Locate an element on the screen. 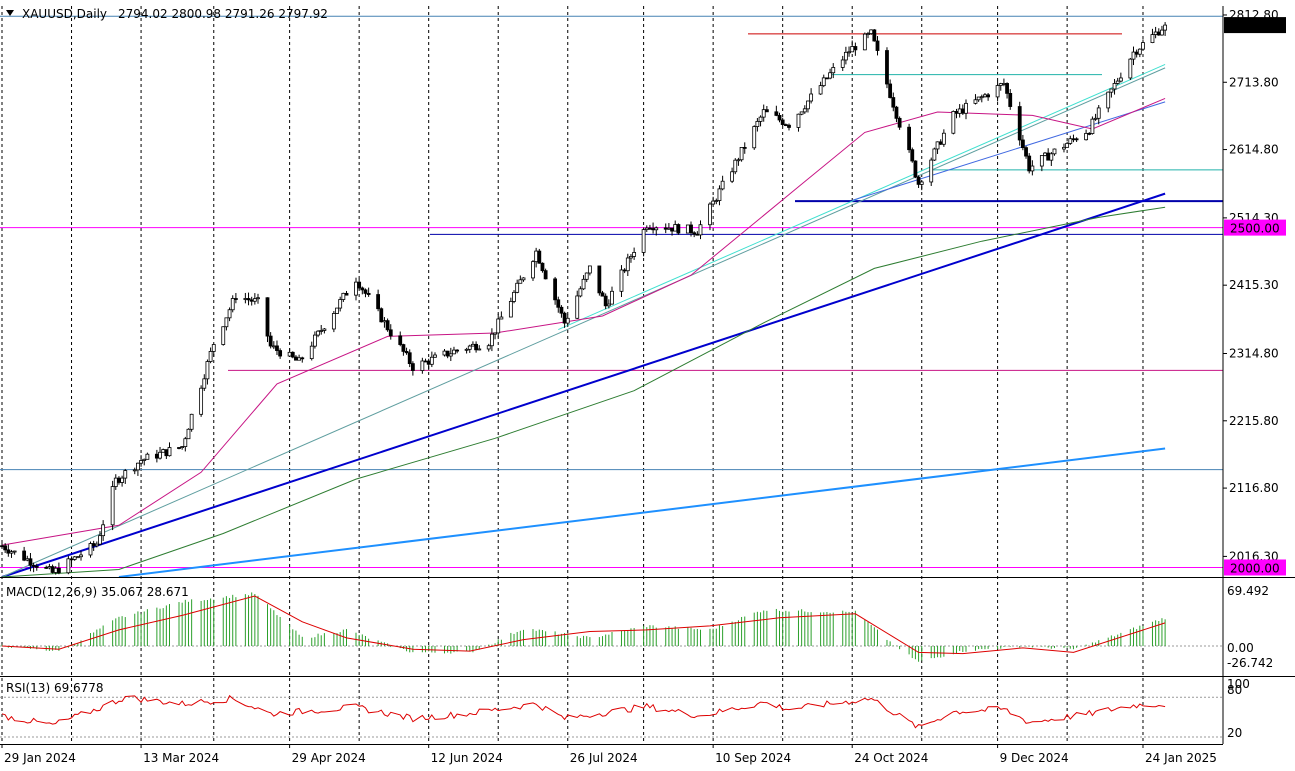  x-tick-label-7: 9 Dec 2024 is located at coordinates (1034, 758).